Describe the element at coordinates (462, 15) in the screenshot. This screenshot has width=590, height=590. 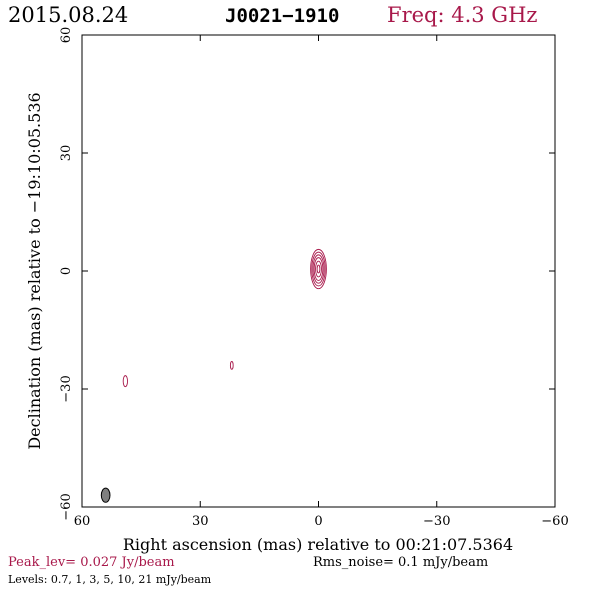
I see `frequency-label: Freq: 4.3 GHz` at that location.